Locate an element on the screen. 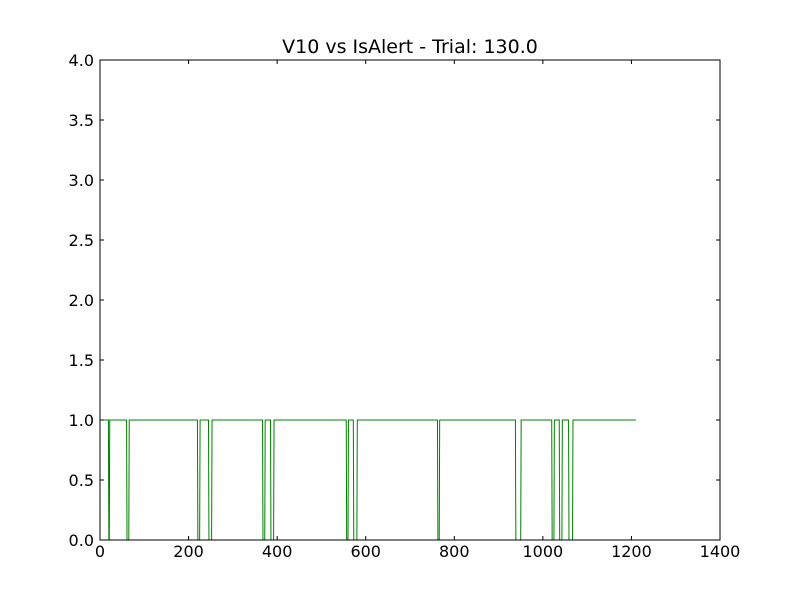 The height and width of the screenshot is (600, 800). x-tick-label: 800 is located at coordinates (454, 551).